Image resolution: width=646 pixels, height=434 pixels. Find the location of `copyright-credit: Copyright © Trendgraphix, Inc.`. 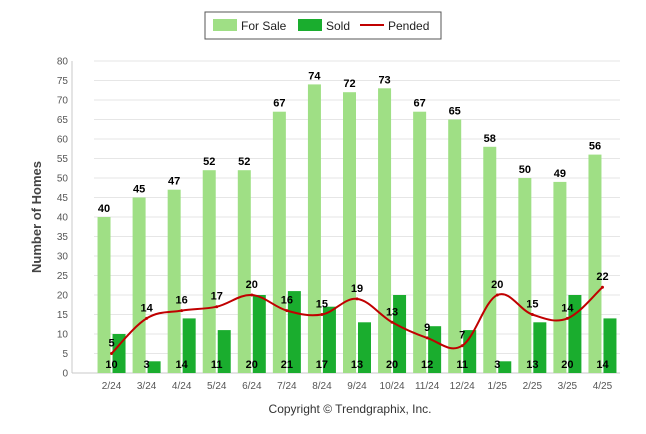

copyright-credit: Copyright © Trendgraphix, Inc. is located at coordinates (350, 409).